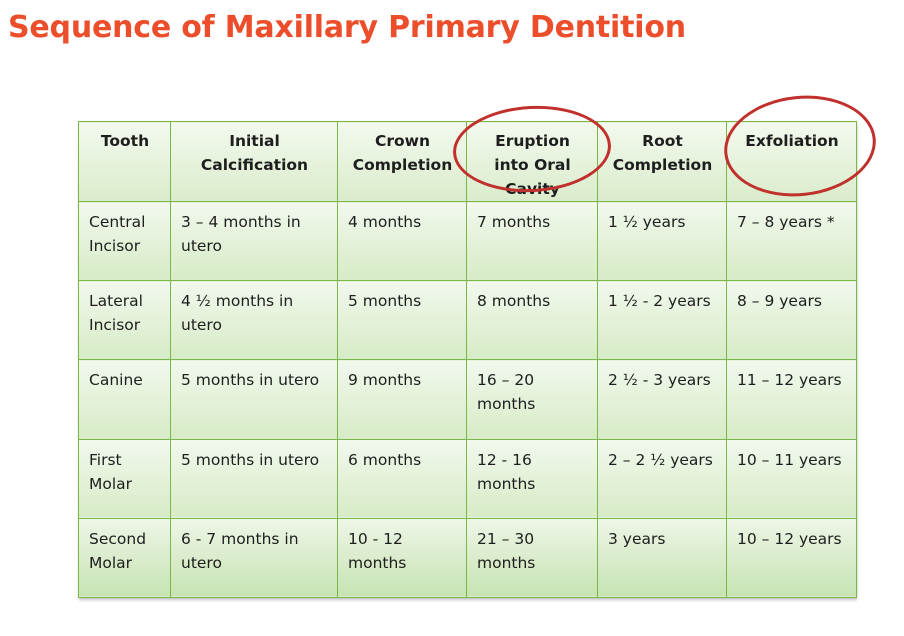 The height and width of the screenshot is (636, 904). I want to click on cell-tooth: First Molar, so click(124, 478).